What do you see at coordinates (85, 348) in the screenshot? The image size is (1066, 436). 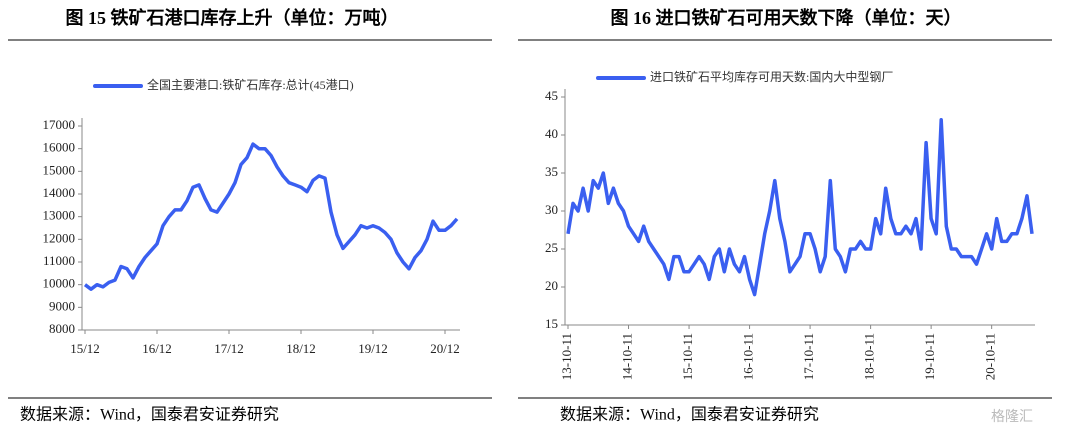 I see `x-tick-label: 15/12` at bounding box center [85, 348].